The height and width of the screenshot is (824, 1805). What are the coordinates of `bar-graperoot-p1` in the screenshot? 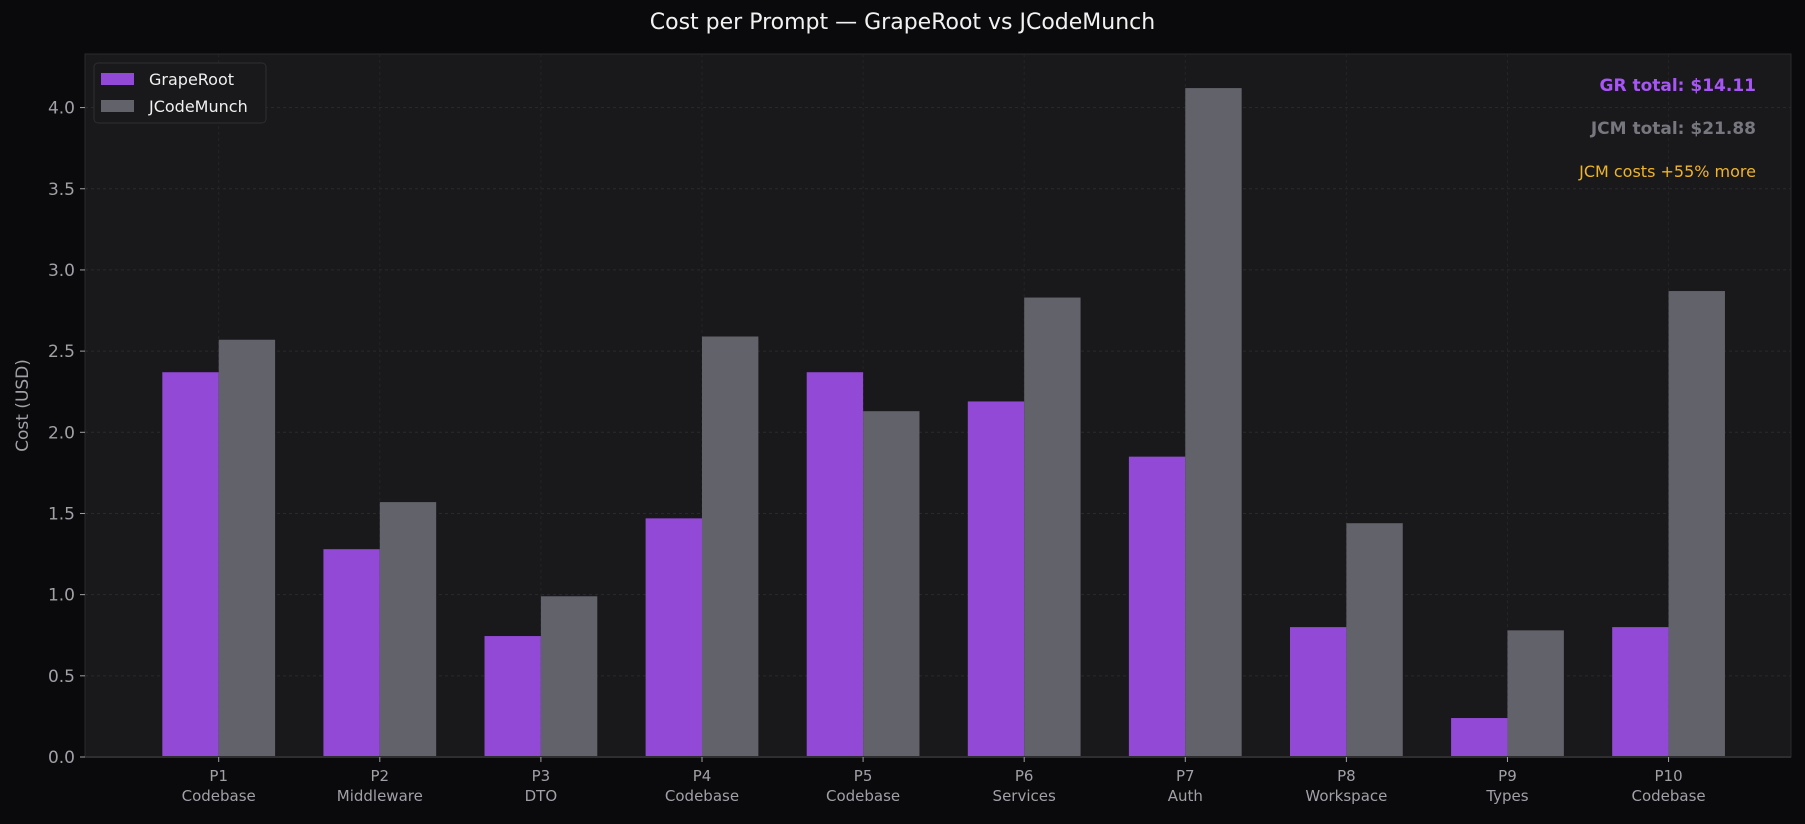 It's located at (190, 564).